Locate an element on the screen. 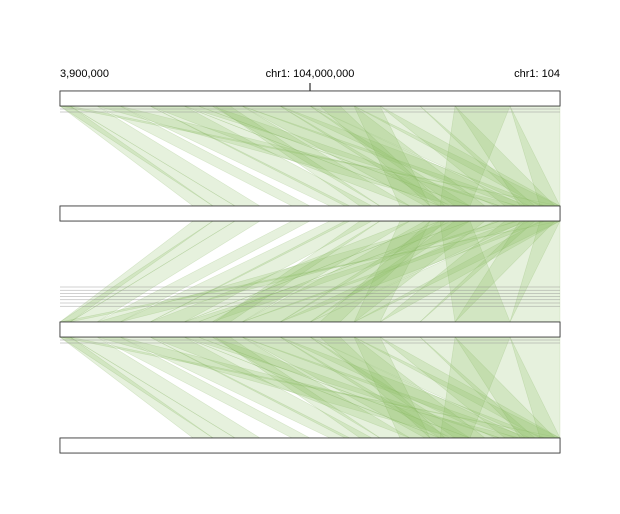 The image size is (620, 514). ruler-label-center: chr1: 104,000,000 is located at coordinates (310, 74).